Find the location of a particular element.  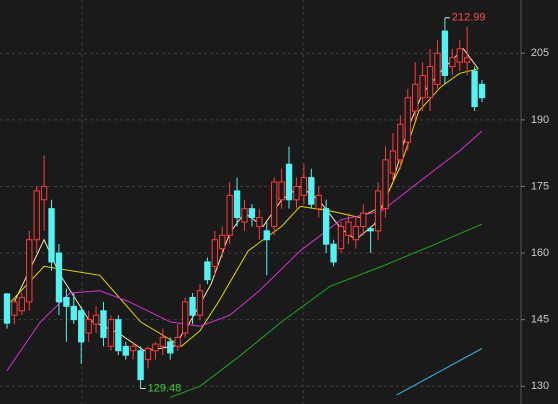

moving-average-line is located at coordinates (439, 372).